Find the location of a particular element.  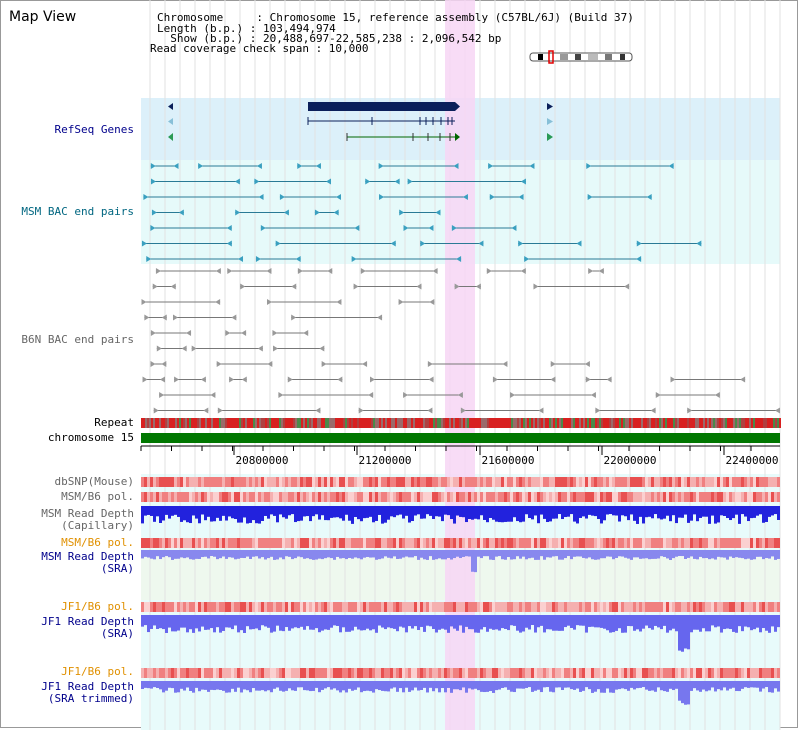

label-msm-bac: MSM BAC end pairs is located at coordinates (77, 211).